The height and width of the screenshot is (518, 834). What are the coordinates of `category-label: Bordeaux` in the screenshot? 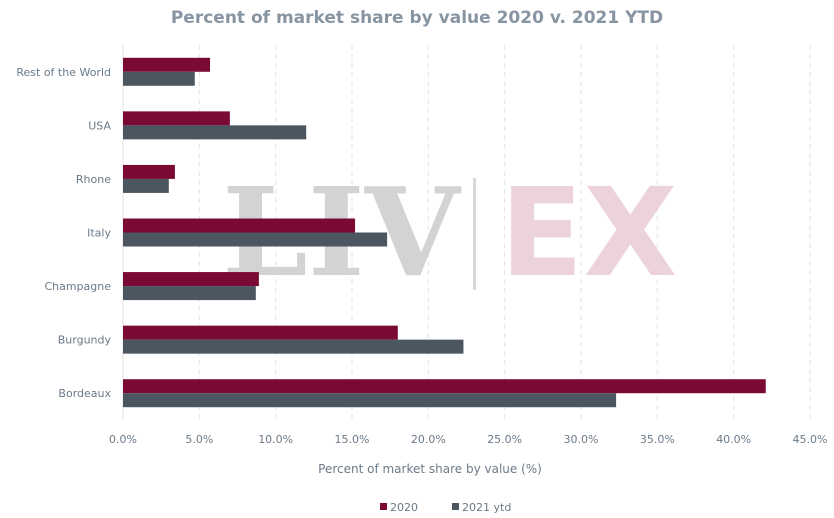 It's located at (84, 393).